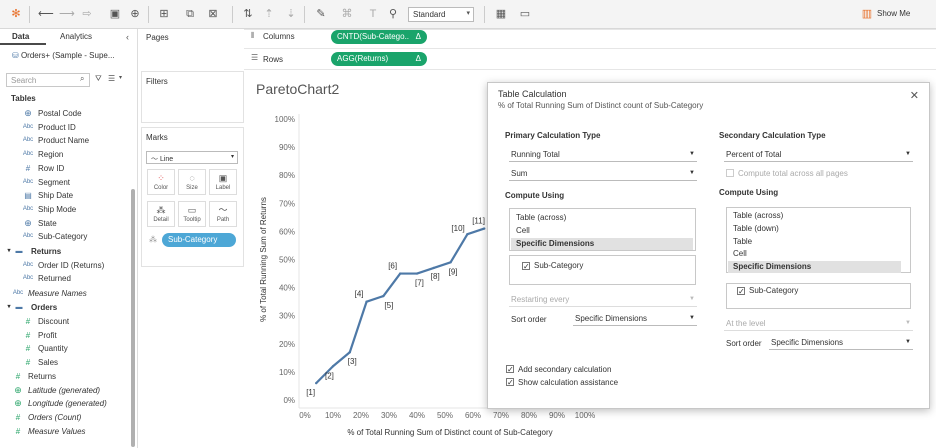 The height and width of the screenshot is (448, 936). I want to click on sort-order-value: Specific Dimensions, so click(611, 318).